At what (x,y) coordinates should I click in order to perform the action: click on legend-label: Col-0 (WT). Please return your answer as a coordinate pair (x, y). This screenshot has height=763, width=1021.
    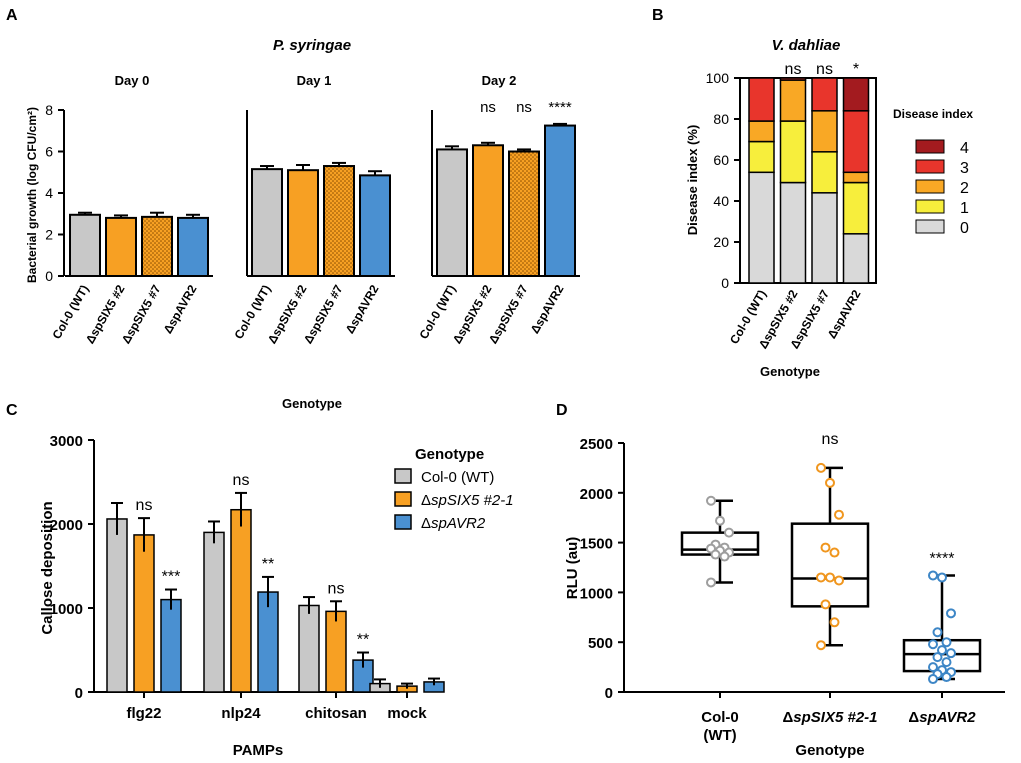
    Looking at the image, I should click on (457, 477).